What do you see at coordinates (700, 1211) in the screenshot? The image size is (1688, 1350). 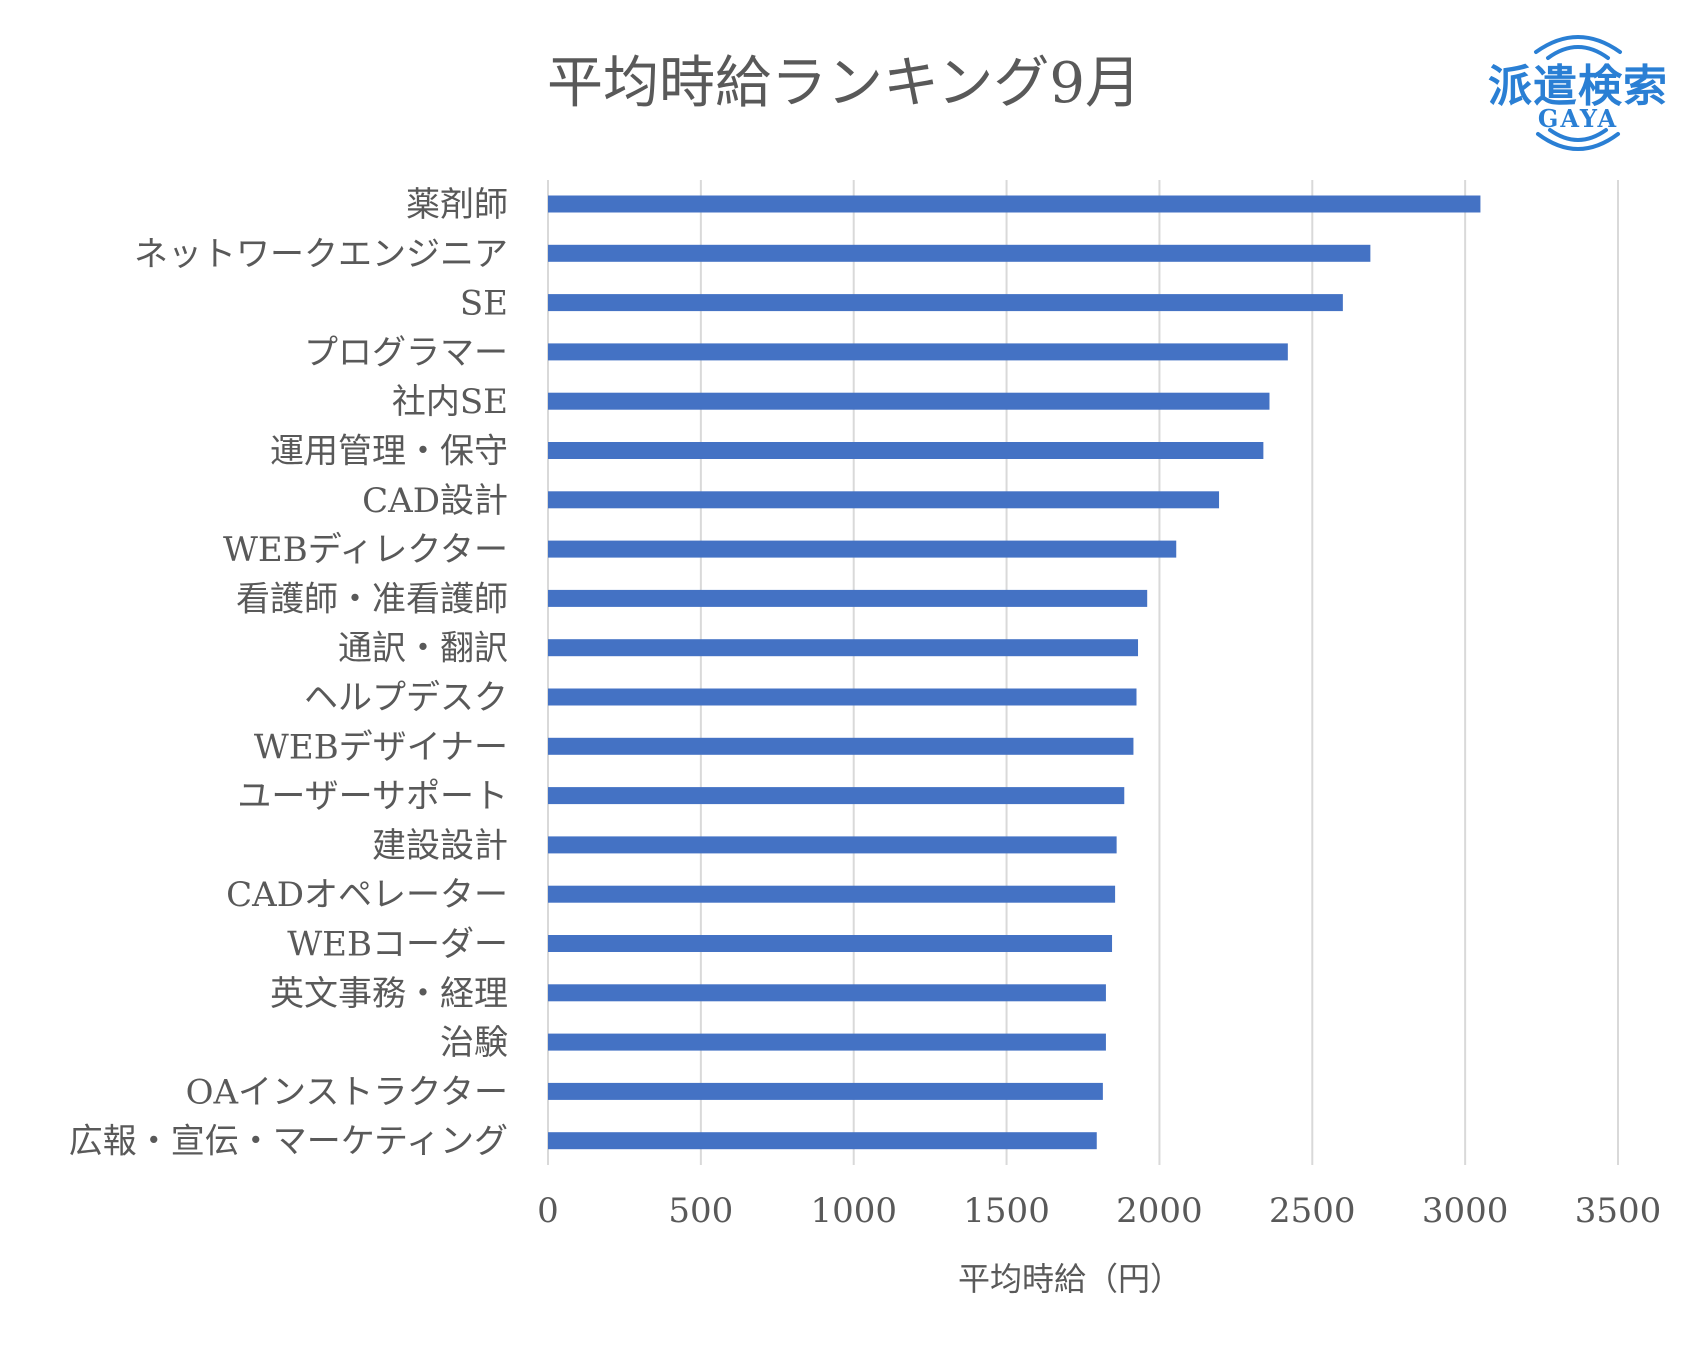 I see `x-tick-label: 500` at bounding box center [700, 1211].